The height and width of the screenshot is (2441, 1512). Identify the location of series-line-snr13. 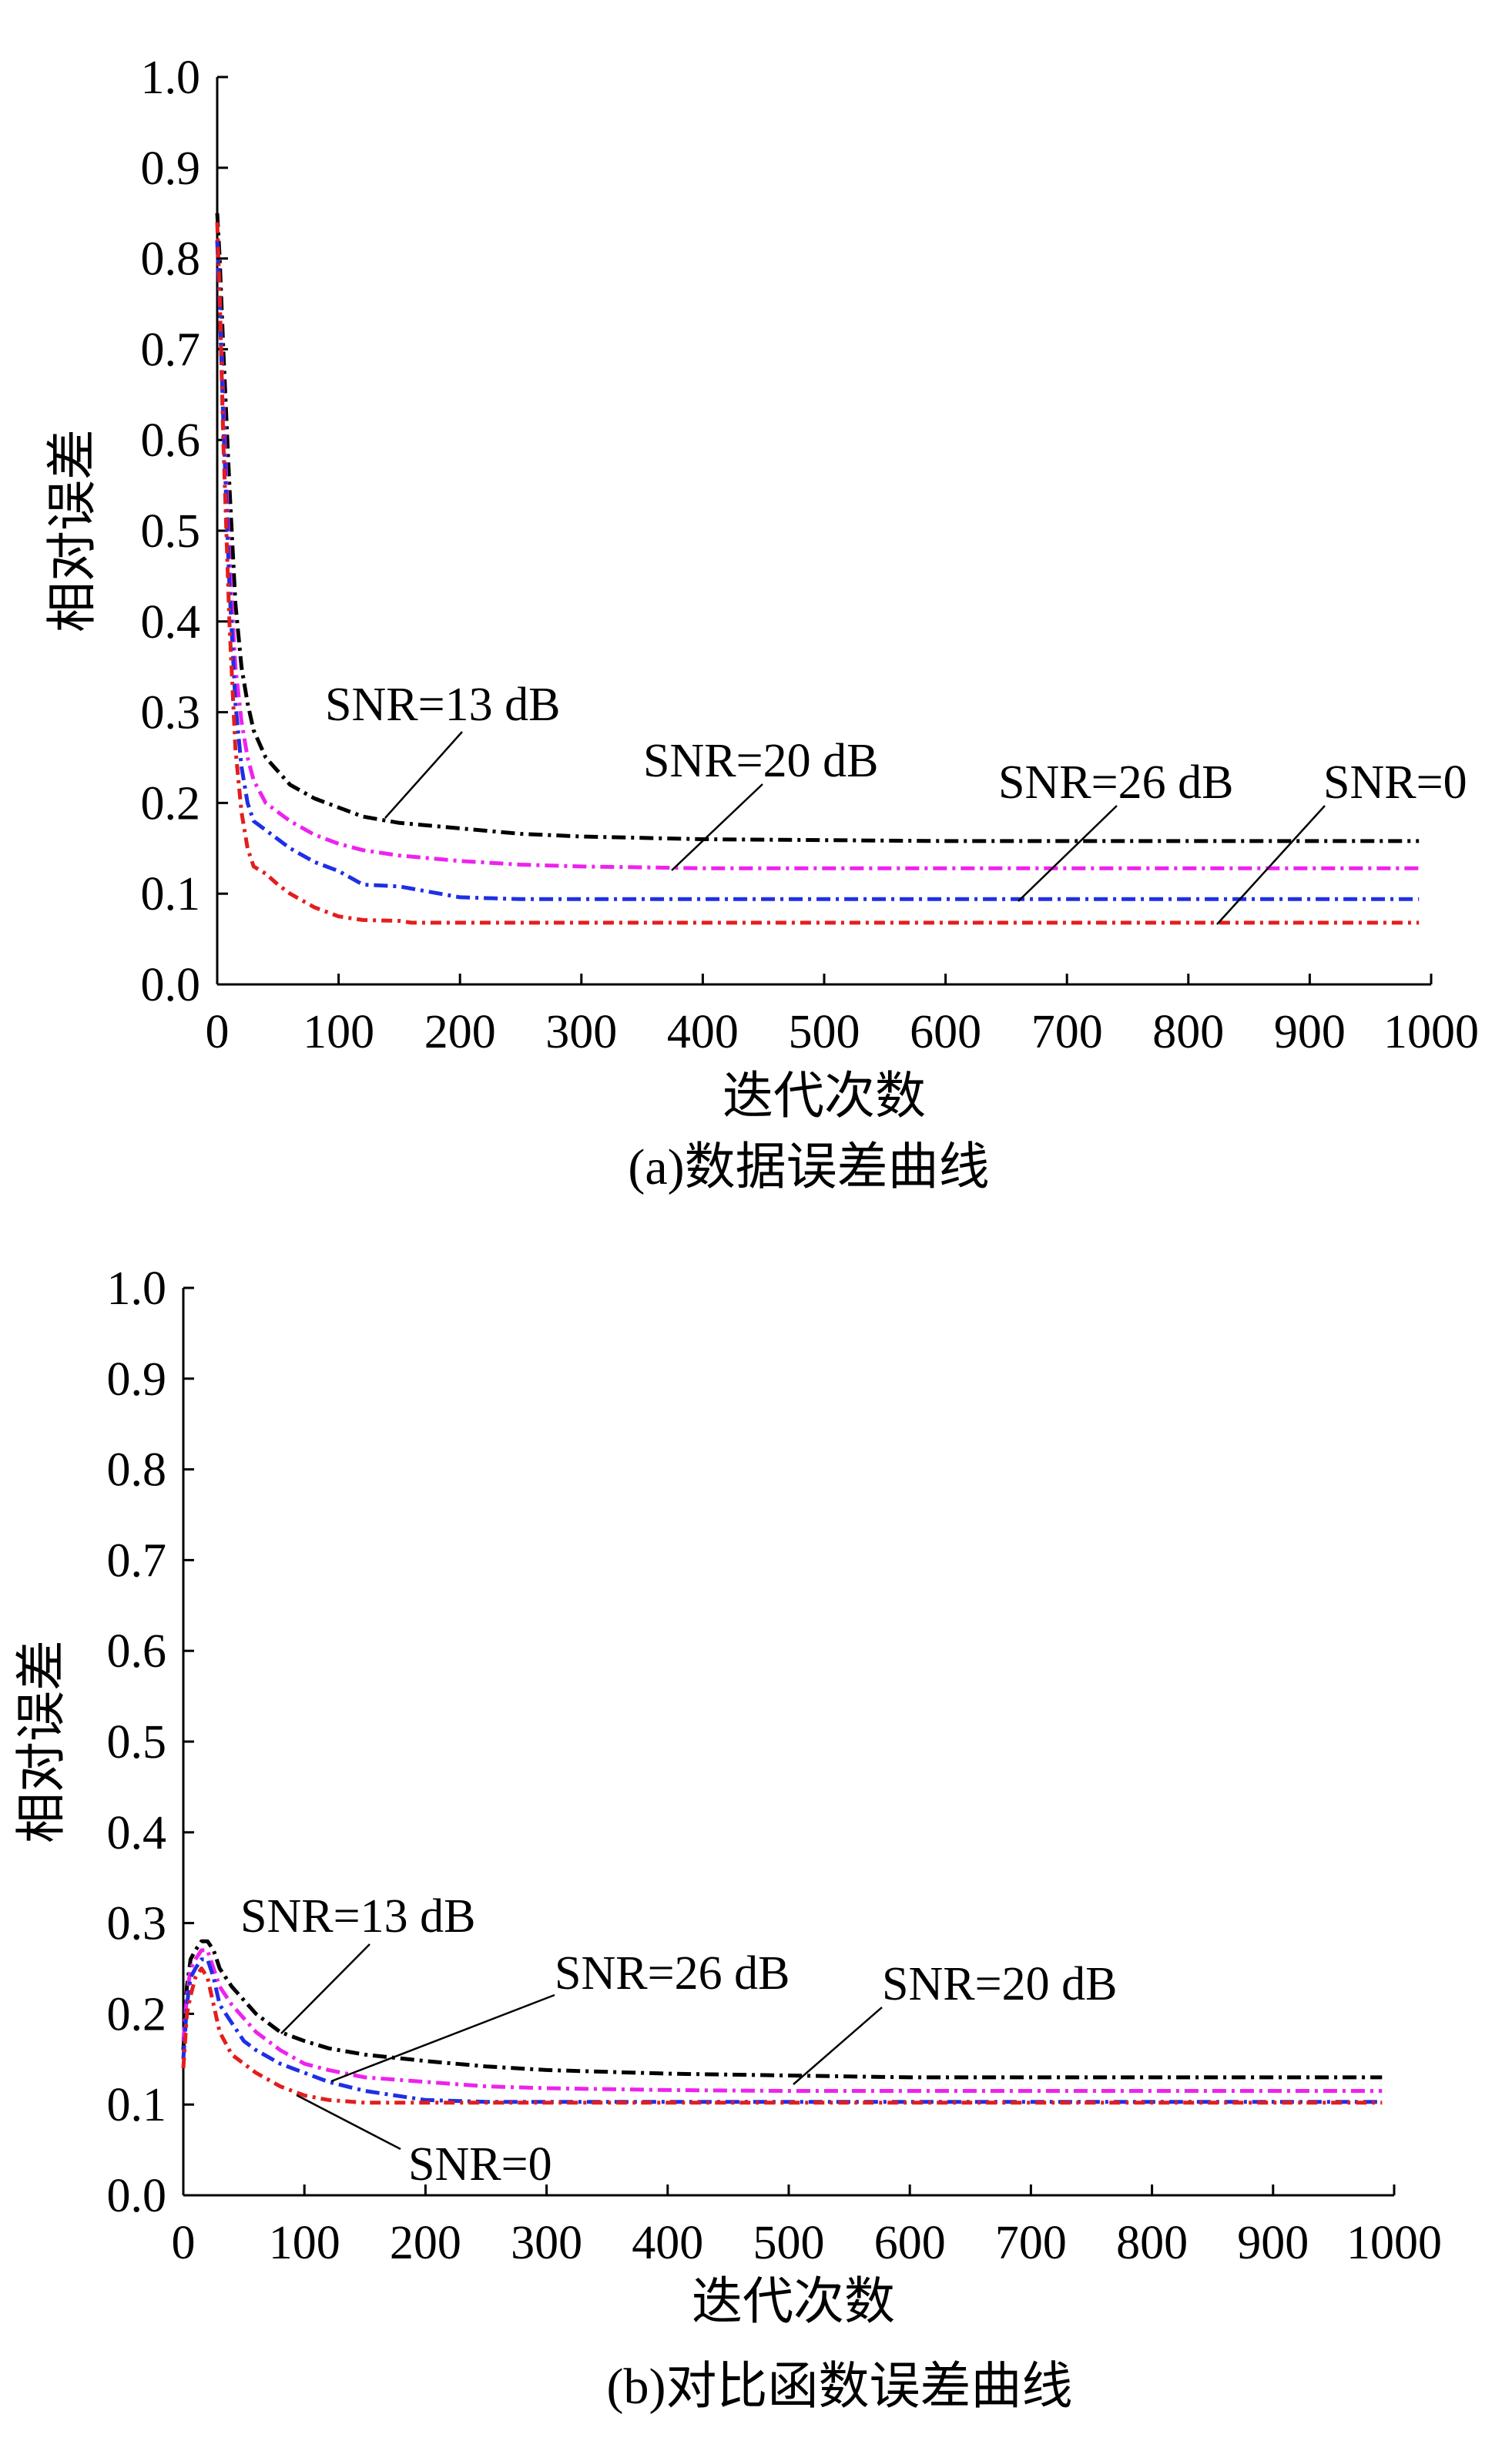
(782, 2010).